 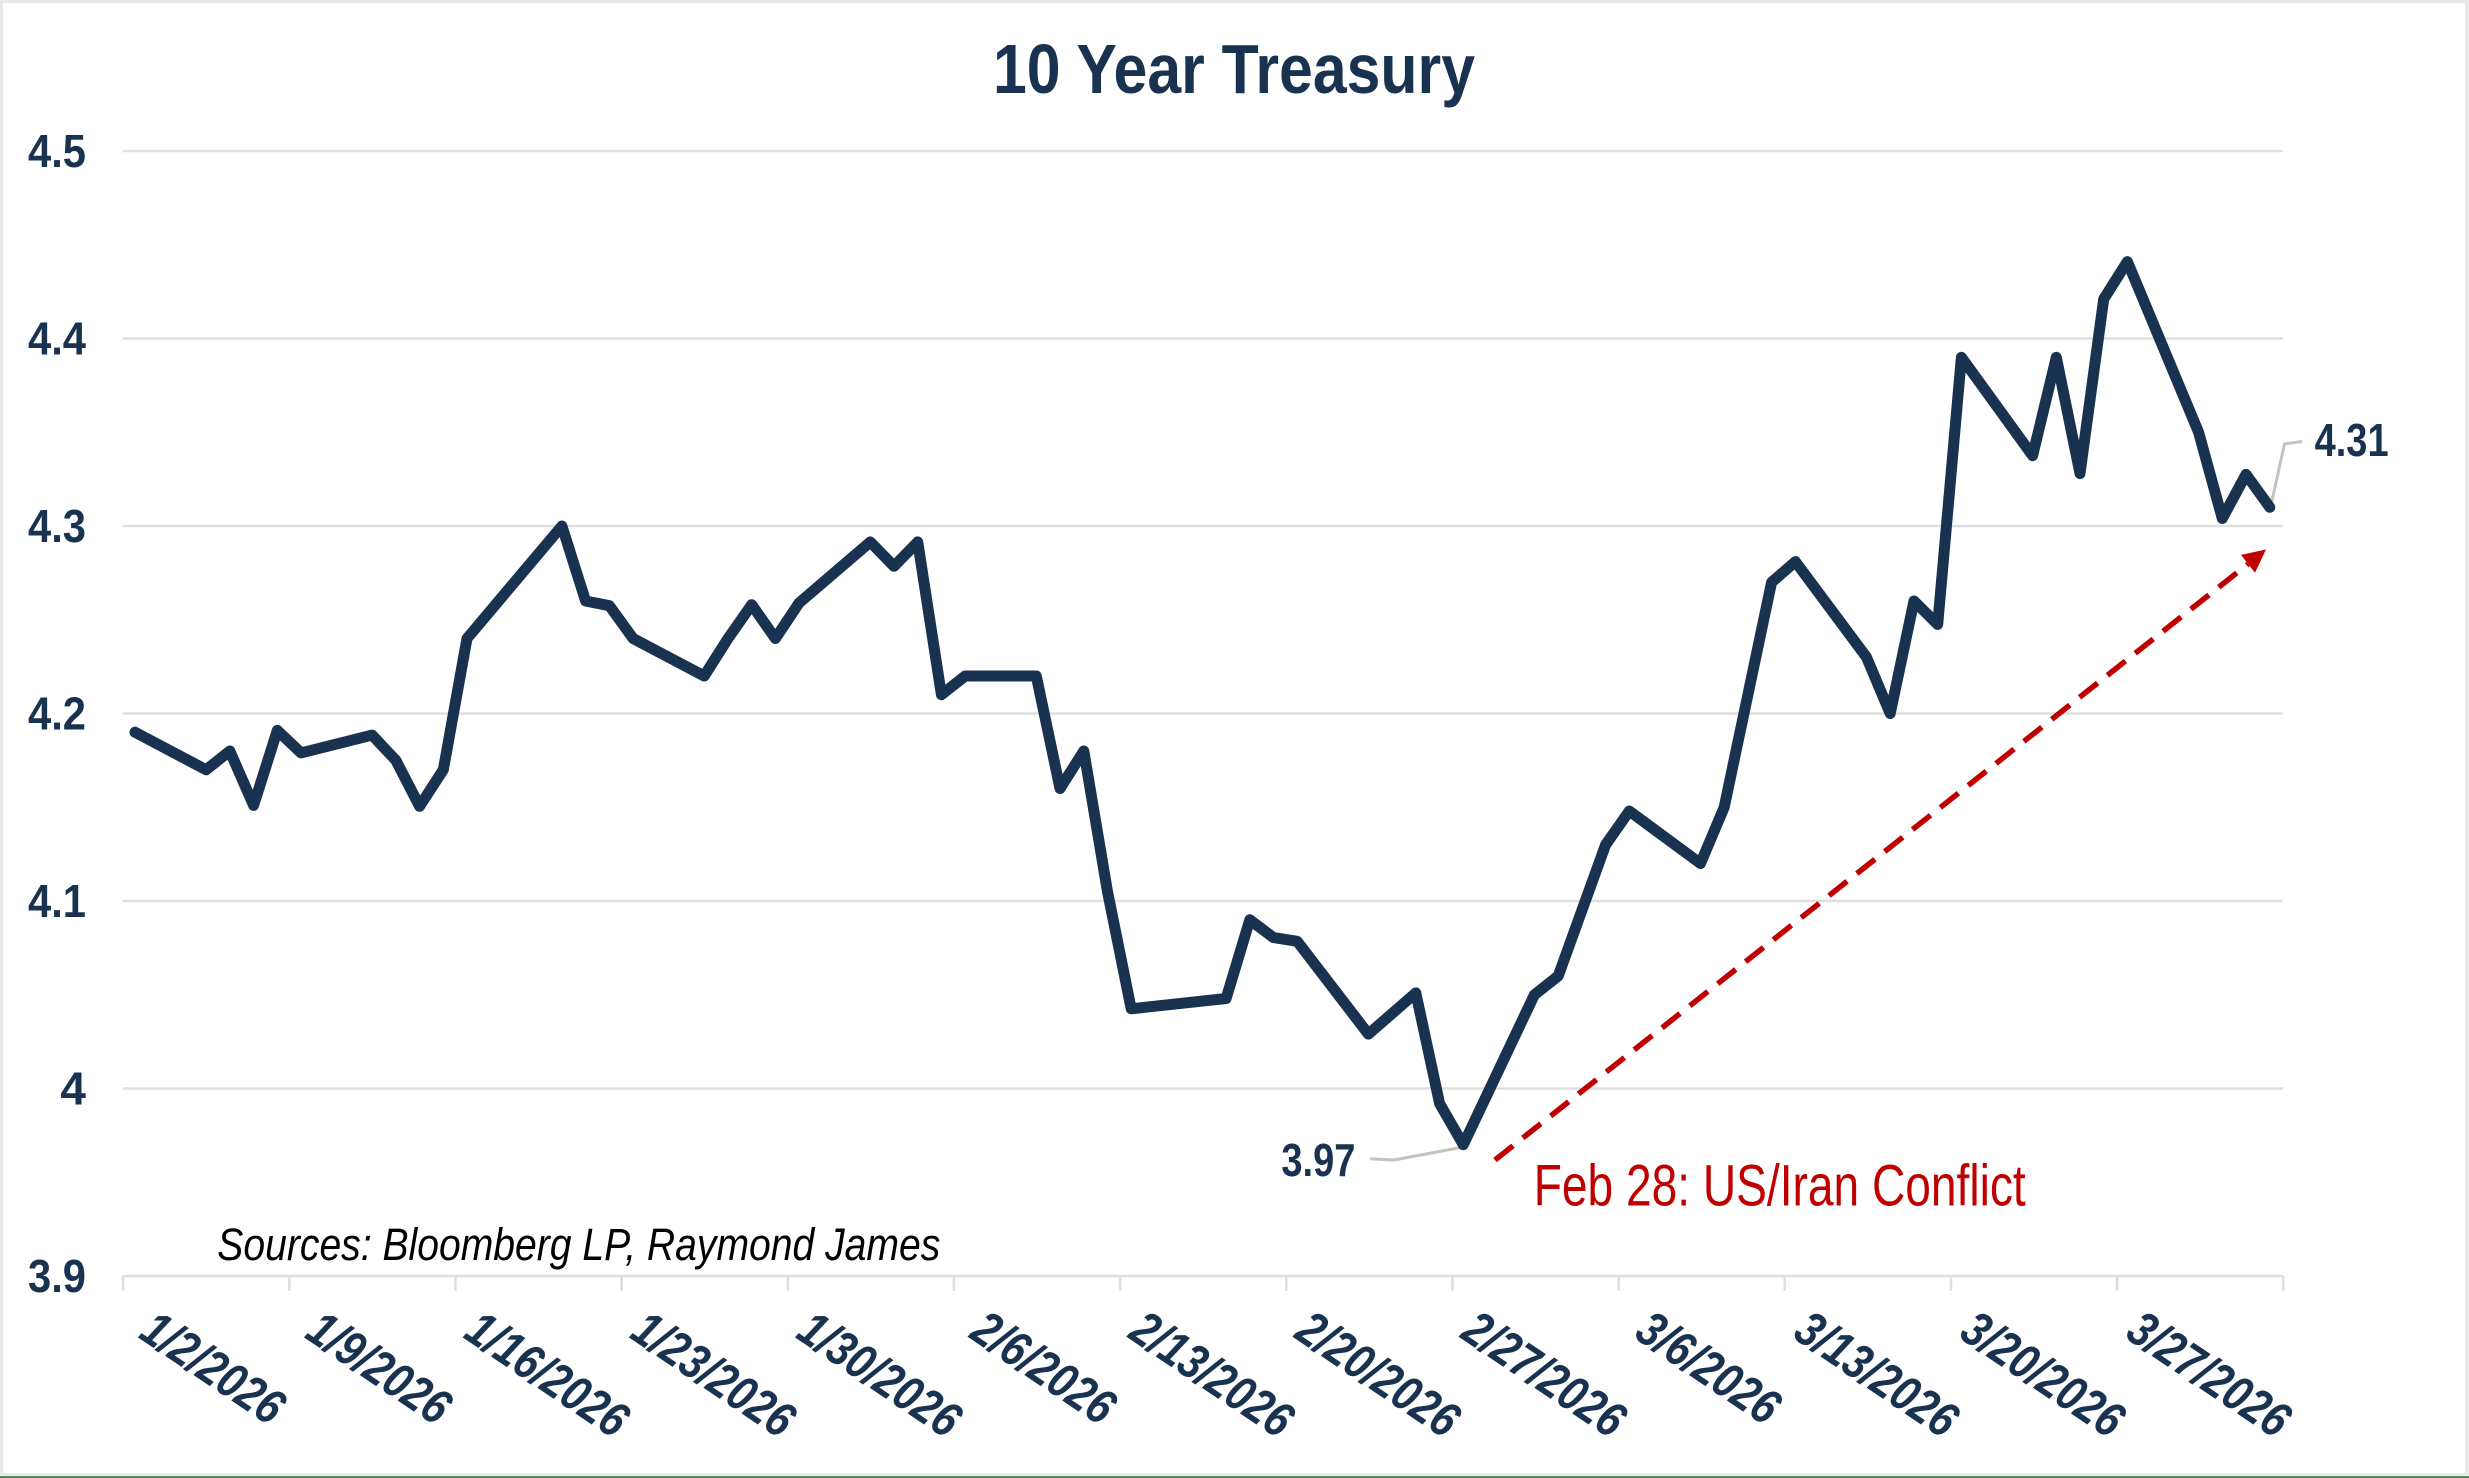 I want to click on svg-text: 3.97, so click(x=1318, y=1160).